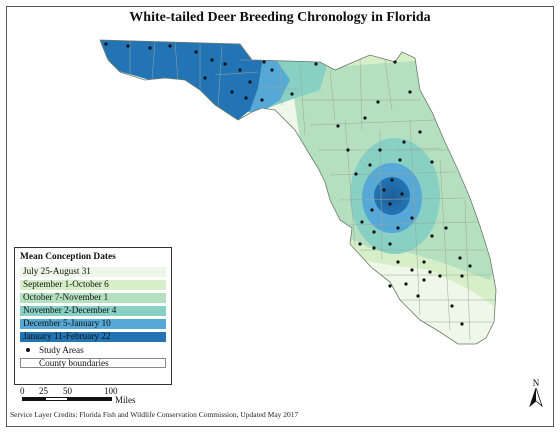 This screenshot has height=433, width=560. I want to click on legend-label: July 25-August 31, so click(57, 271).